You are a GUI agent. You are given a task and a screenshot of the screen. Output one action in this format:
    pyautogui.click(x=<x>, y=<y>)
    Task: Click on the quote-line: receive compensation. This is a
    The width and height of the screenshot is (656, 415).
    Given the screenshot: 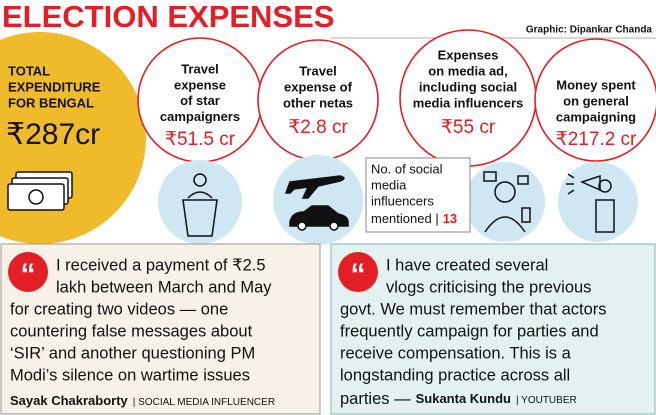 What is the action you would take?
    pyautogui.click(x=456, y=353)
    